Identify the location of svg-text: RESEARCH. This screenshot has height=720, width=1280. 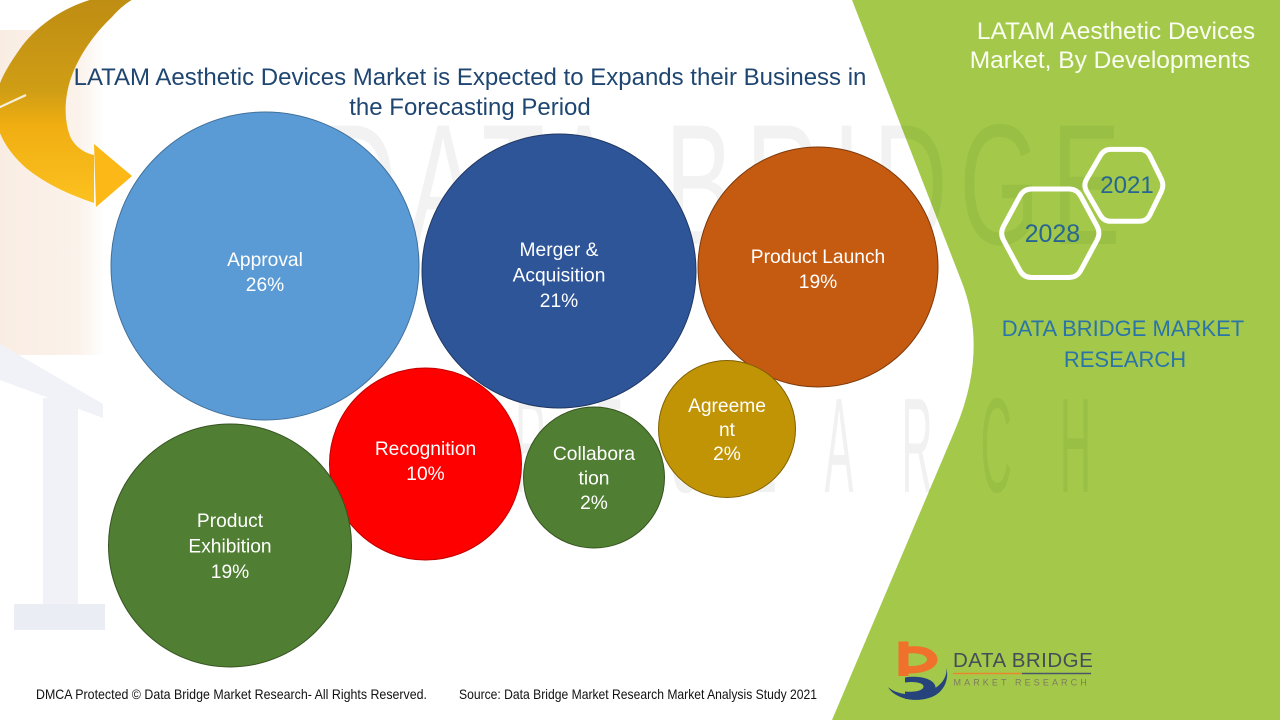
(1125, 359).